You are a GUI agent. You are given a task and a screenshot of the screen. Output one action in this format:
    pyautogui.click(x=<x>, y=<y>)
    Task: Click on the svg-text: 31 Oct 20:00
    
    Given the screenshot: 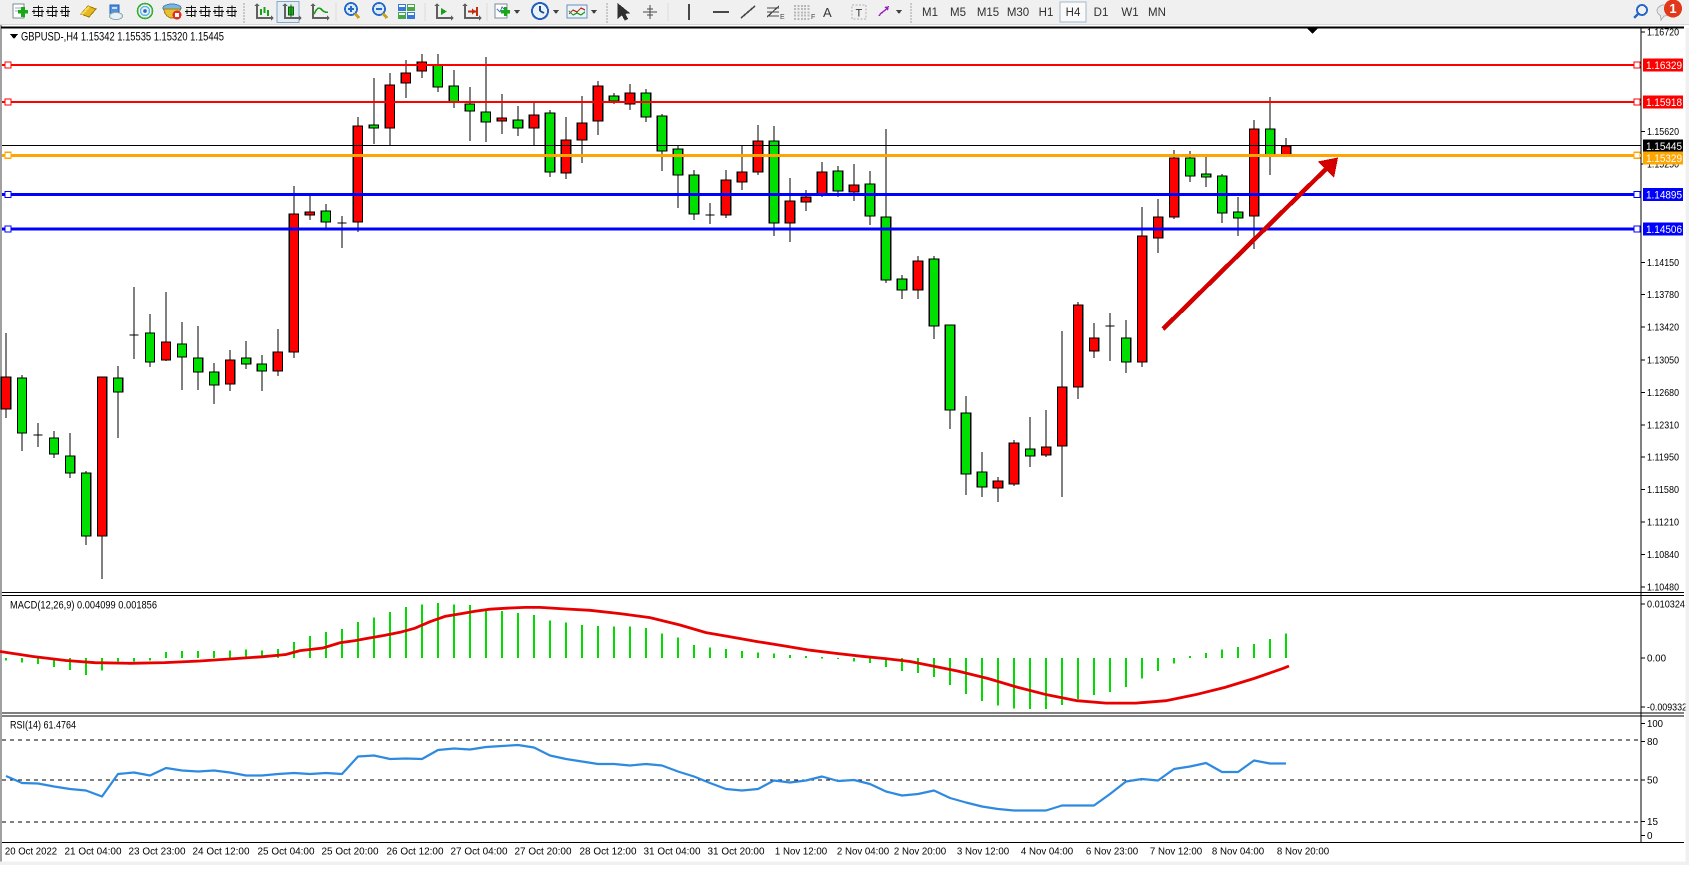 What is the action you would take?
    pyautogui.click(x=736, y=852)
    